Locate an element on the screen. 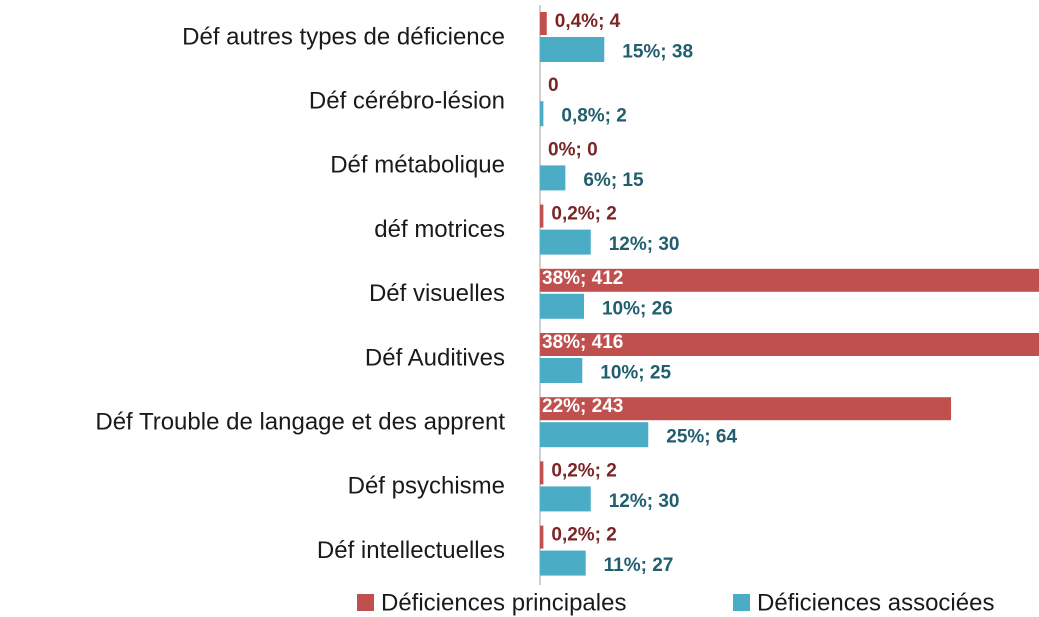 This screenshot has height=617, width=1039. y-tick-label: Déf visuelles is located at coordinates (437, 293).